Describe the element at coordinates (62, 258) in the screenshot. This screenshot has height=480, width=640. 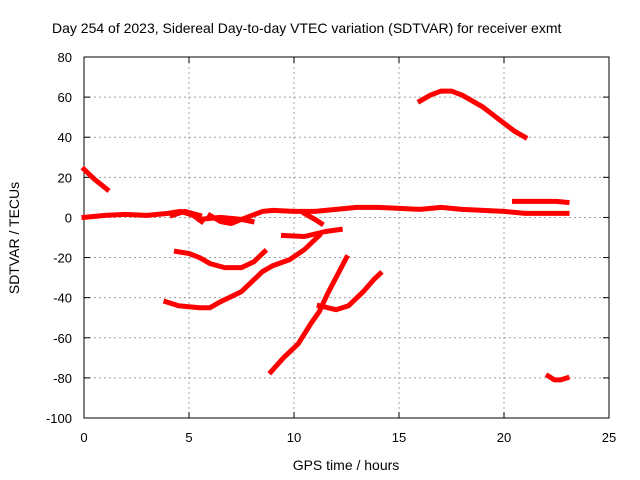
I see `y-tick-label: -20` at that location.